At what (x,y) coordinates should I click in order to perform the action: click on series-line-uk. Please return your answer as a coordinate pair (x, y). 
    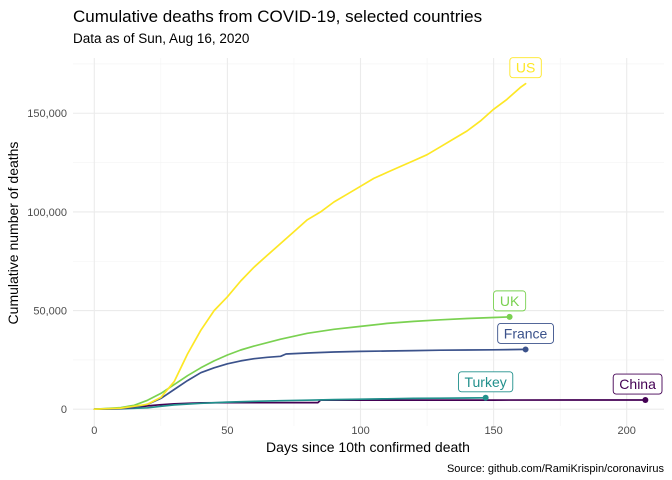
    Looking at the image, I should click on (302, 363).